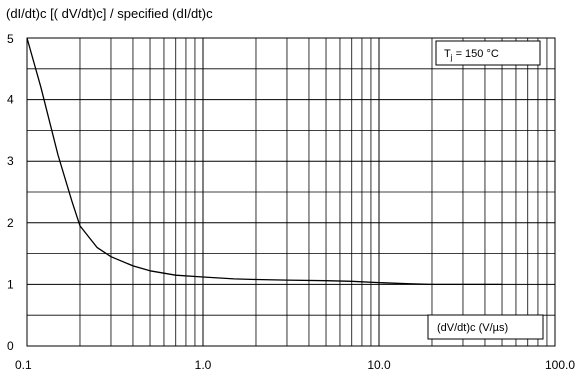 This screenshot has height=376, width=577. What do you see at coordinates (203, 365) in the screenshot?
I see `x-tick-label: 1.0` at bounding box center [203, 365].